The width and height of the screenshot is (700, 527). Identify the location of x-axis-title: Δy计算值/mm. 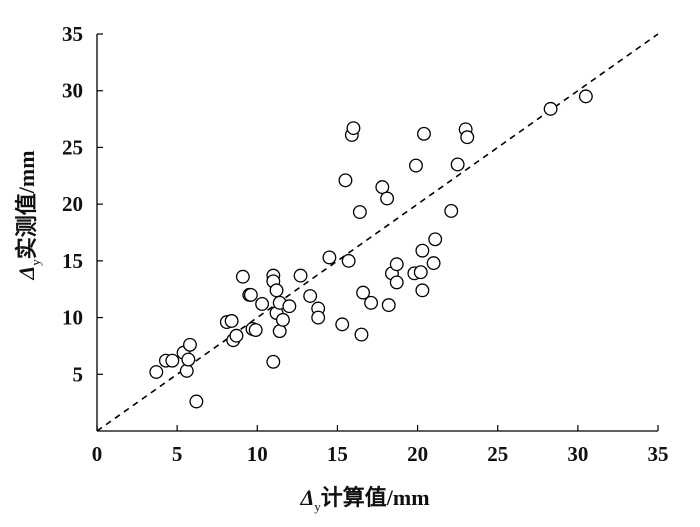
(364, 499).